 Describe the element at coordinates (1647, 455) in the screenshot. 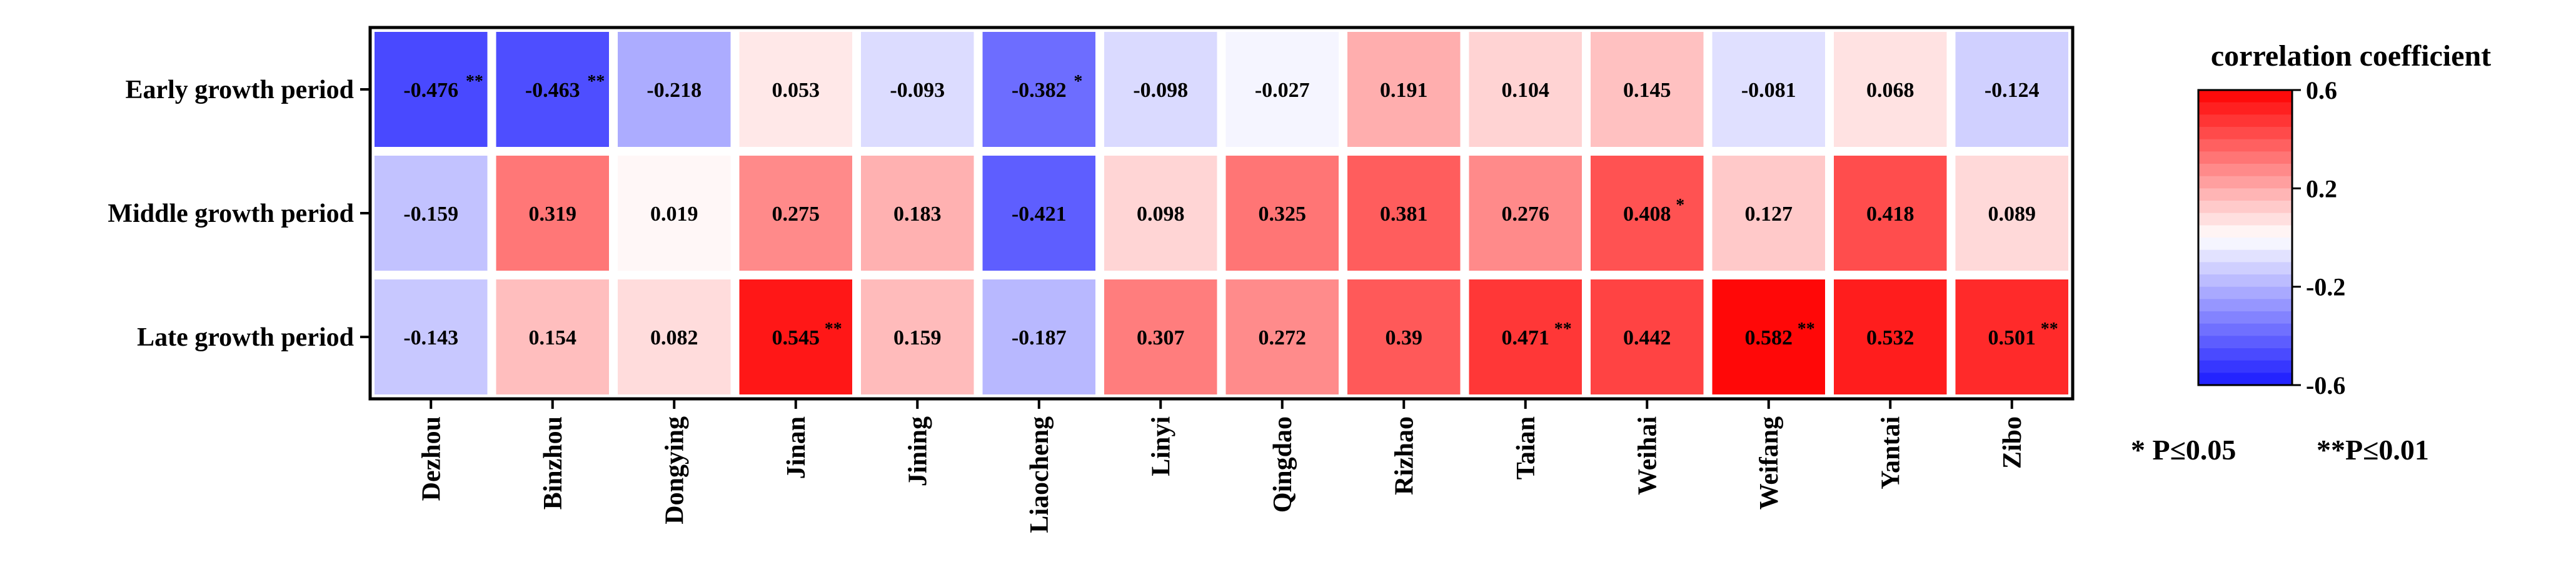

I see `column-label: Weihai` at that location.